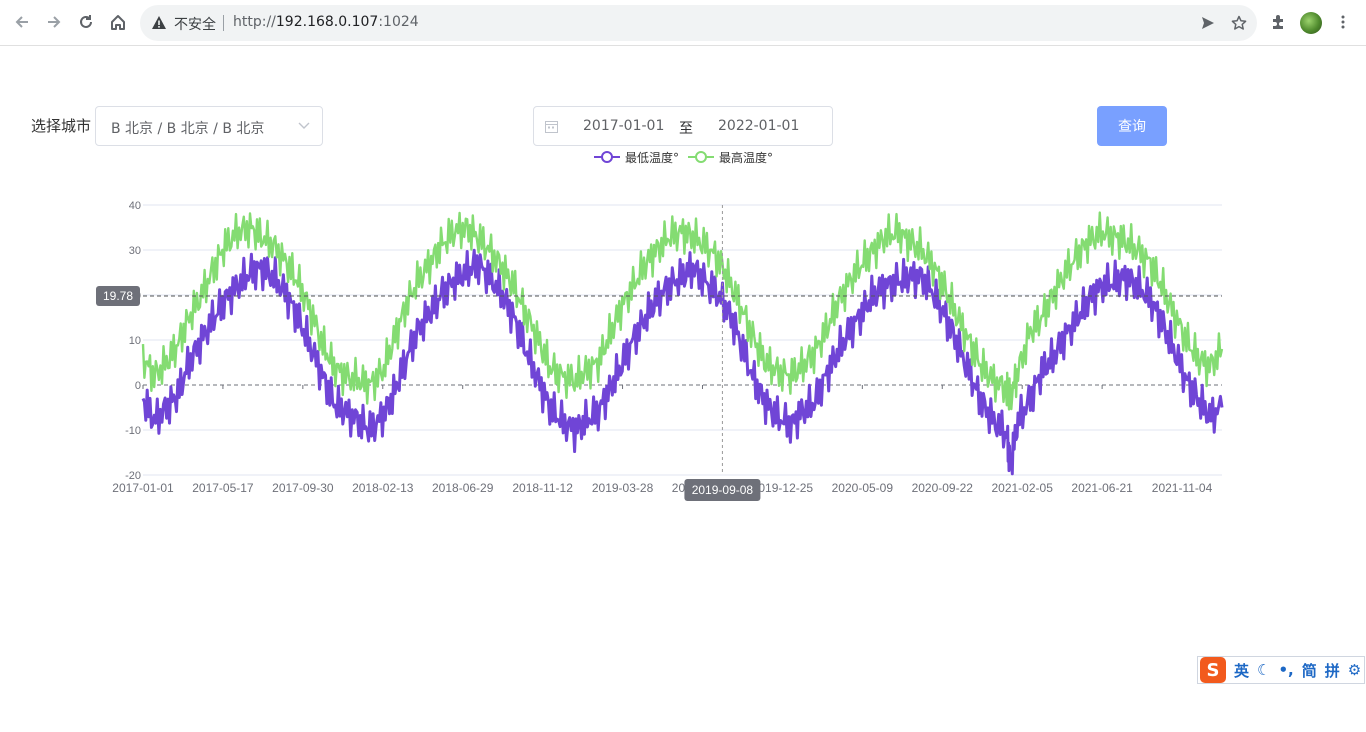 Image resolution: width=1366 pixels, height=732 pixels. What do you see at coordinates (143, 488) in the screenshot?
I see `x-tick-label: 2017-01-01` at bounding box center [143, 488].